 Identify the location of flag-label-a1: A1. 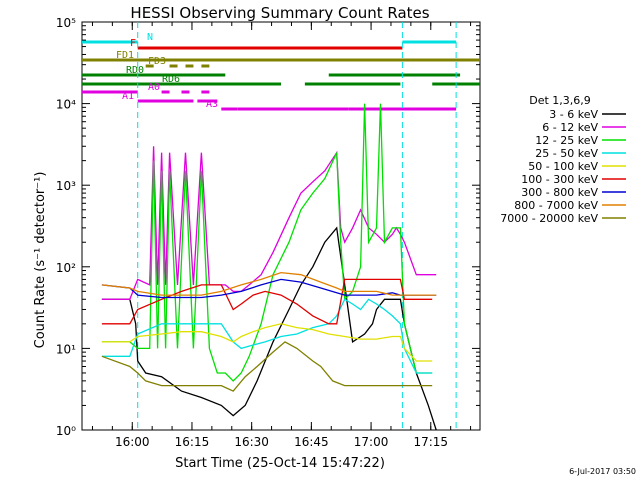
(128, 96).